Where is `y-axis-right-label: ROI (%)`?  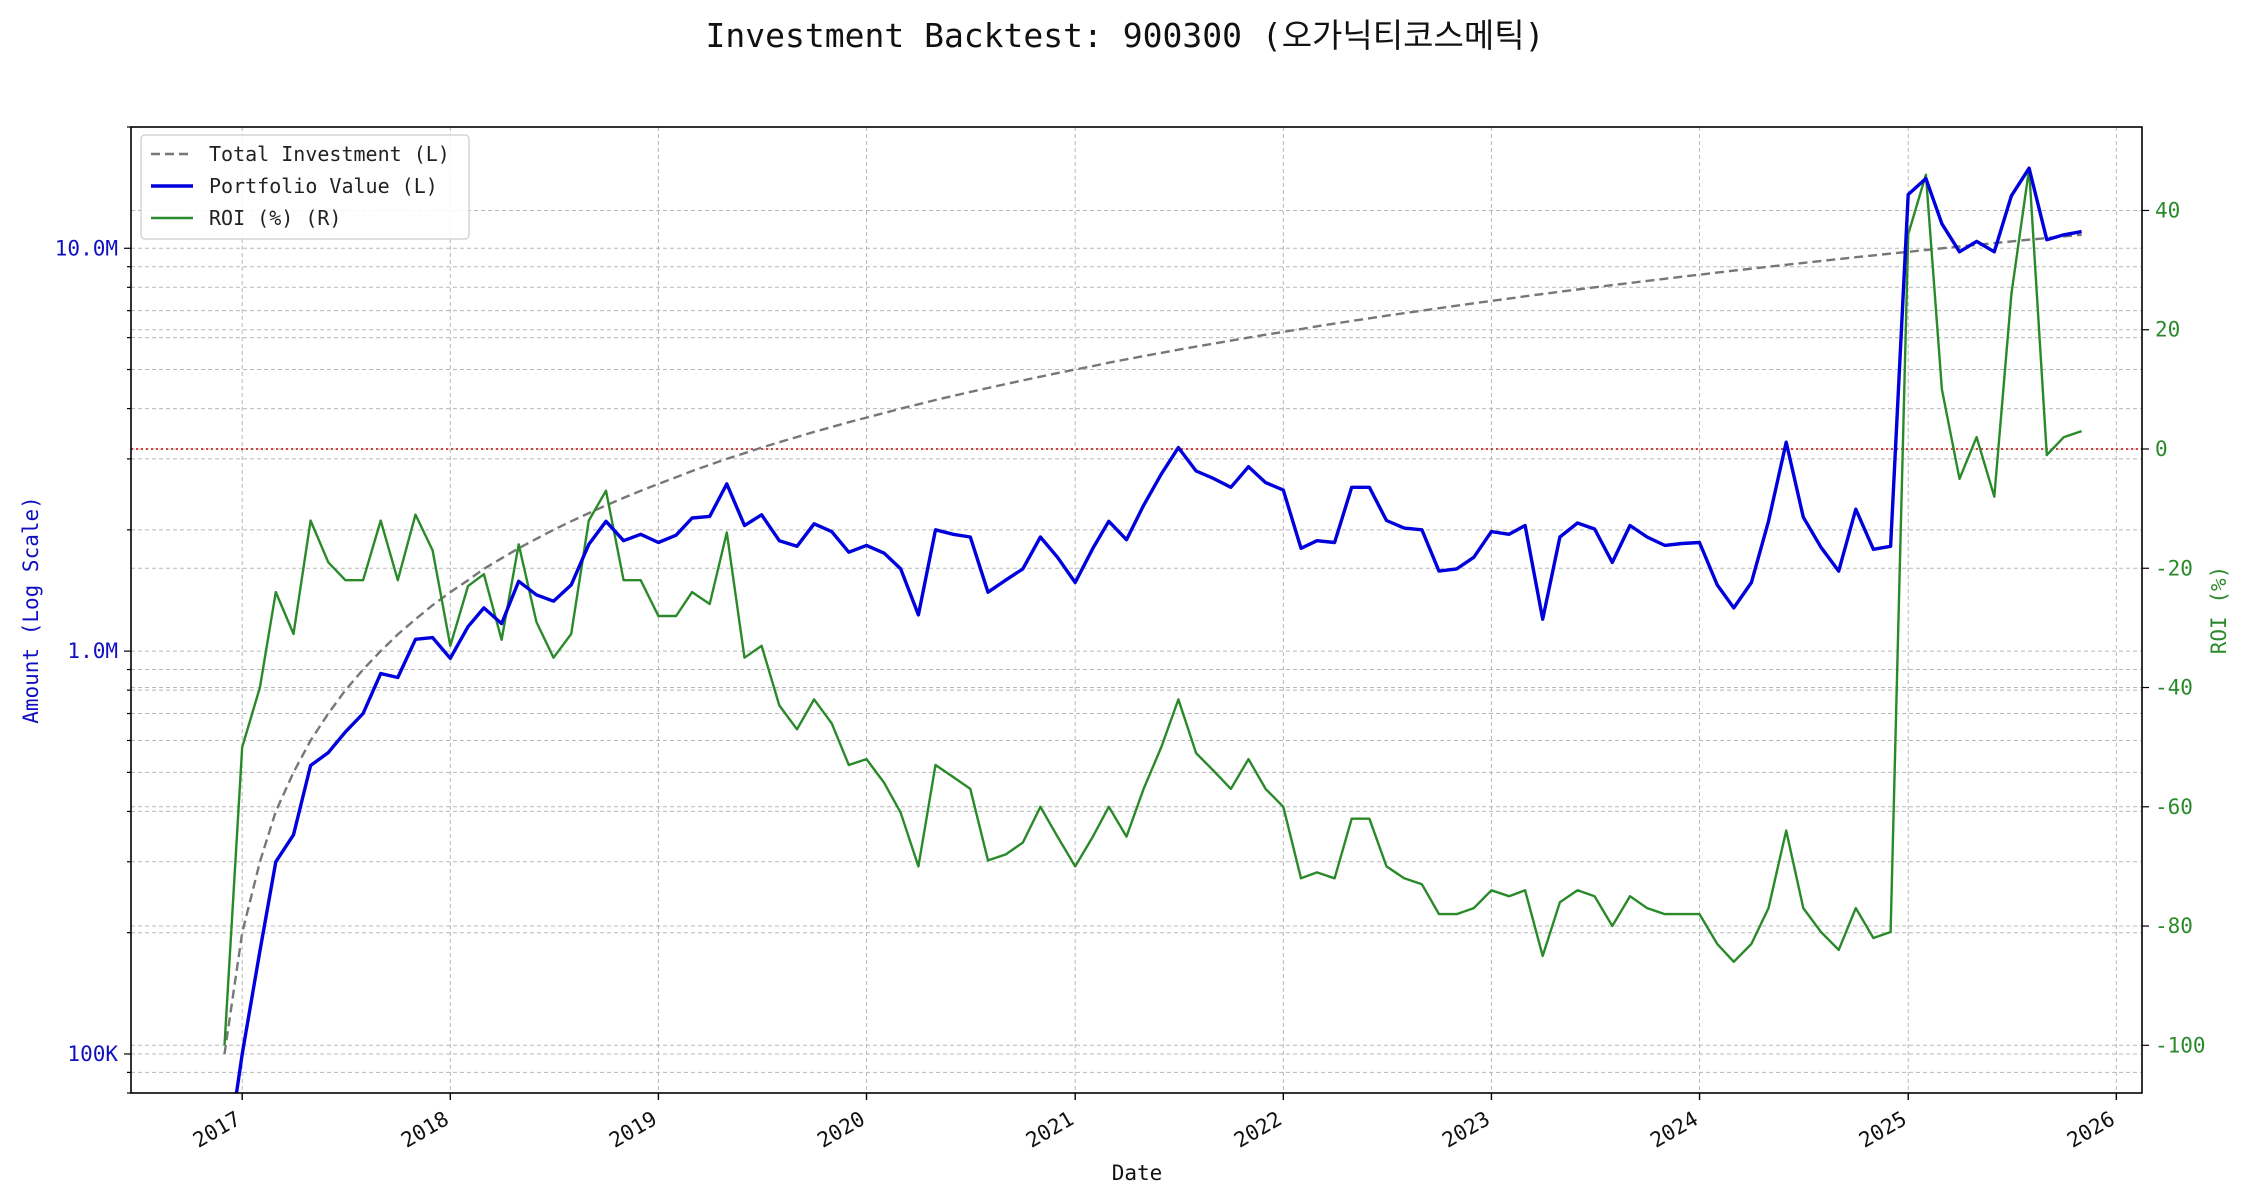
y-axis-right-label: ROI (%) is located at coordinates (2219, 610).